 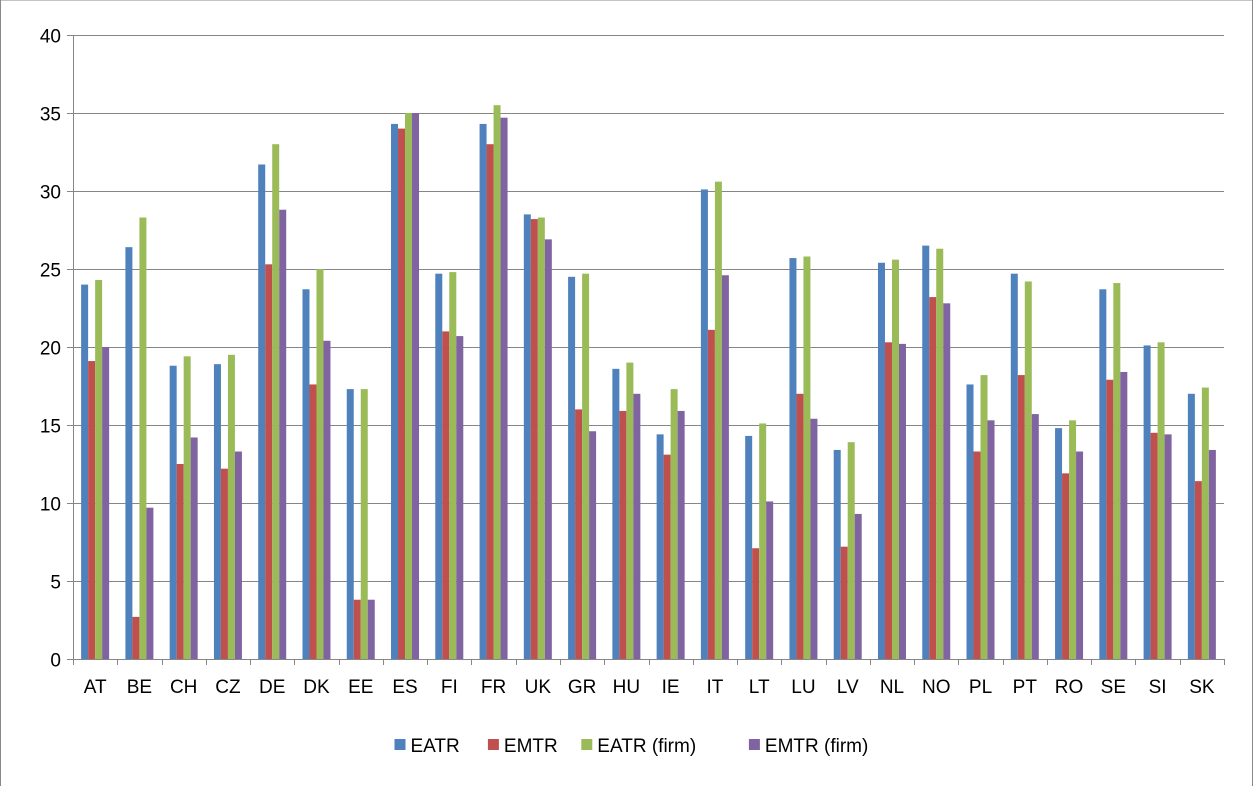 What do you see at coordinates (626, 687) in the screenshot?
I see `x-tick-label: HU` at bounding box center [626, 687].